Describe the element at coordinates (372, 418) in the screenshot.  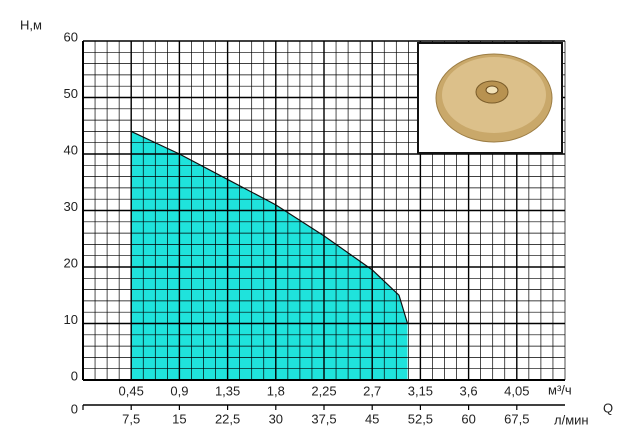
I see `x2-tick-label: 45` at that location.